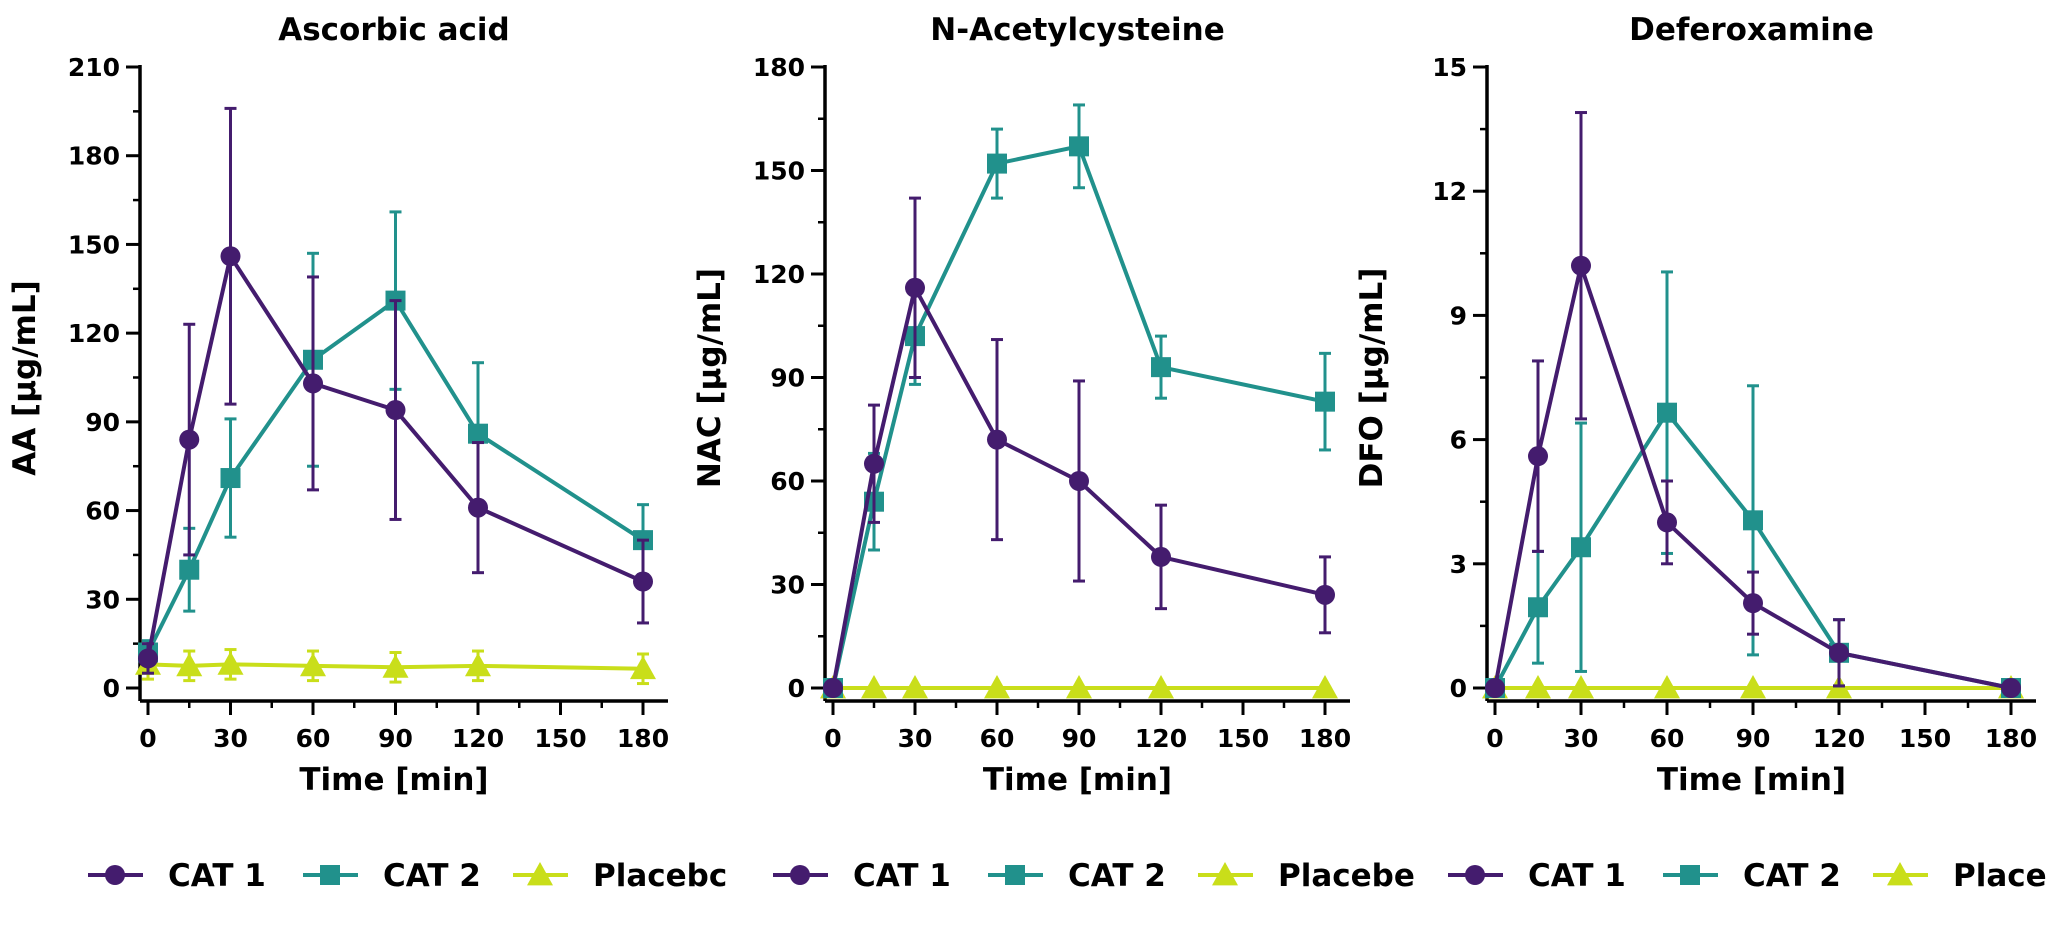 This screenshot has width=2055, height=944. What do you see at coordinates (1458, 564) in the screenshot?
I see `y-tick-label: 3` at bounding box center [1458, 564].